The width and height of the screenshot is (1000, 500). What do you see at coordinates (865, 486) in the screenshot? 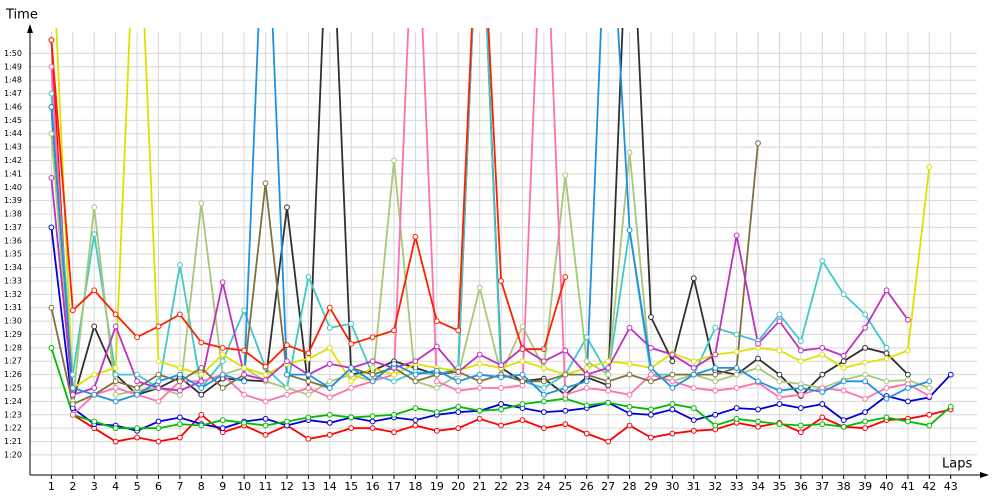
I see `x-tick-label: 39` at bounding box center [865, 486].